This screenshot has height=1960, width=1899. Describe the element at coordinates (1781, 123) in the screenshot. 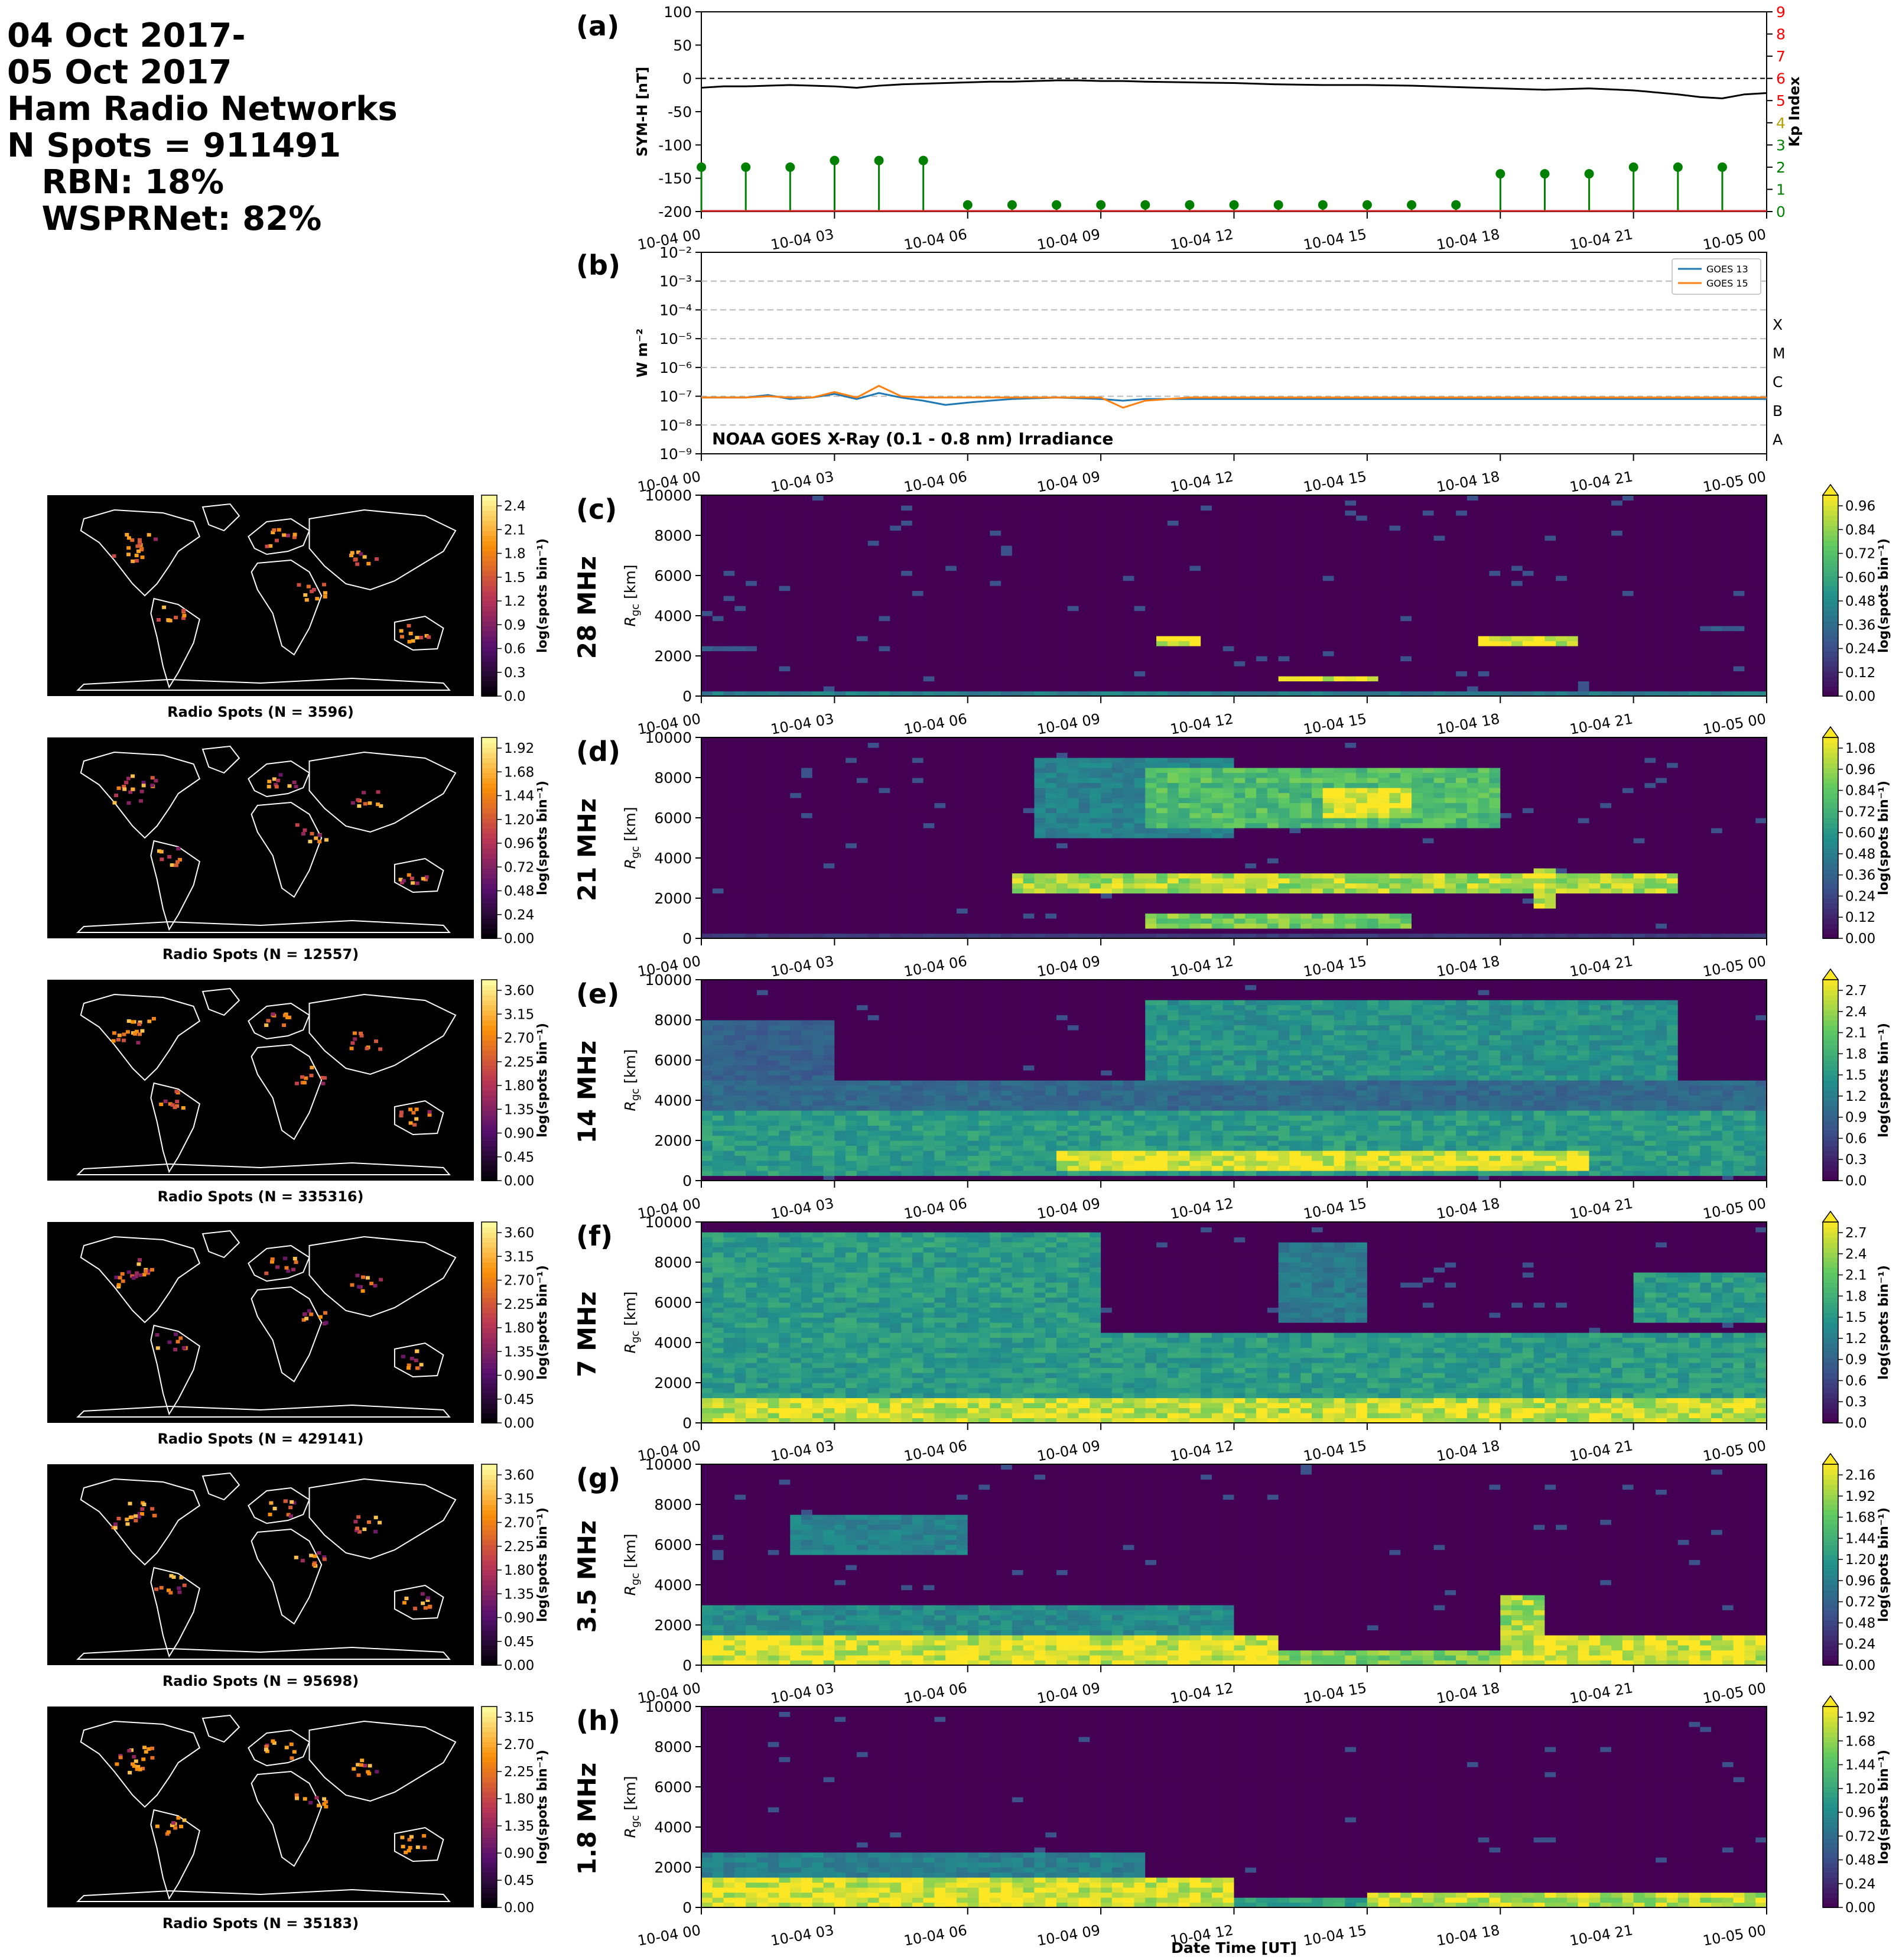

I see `kp-tick-label: 4` at that location.